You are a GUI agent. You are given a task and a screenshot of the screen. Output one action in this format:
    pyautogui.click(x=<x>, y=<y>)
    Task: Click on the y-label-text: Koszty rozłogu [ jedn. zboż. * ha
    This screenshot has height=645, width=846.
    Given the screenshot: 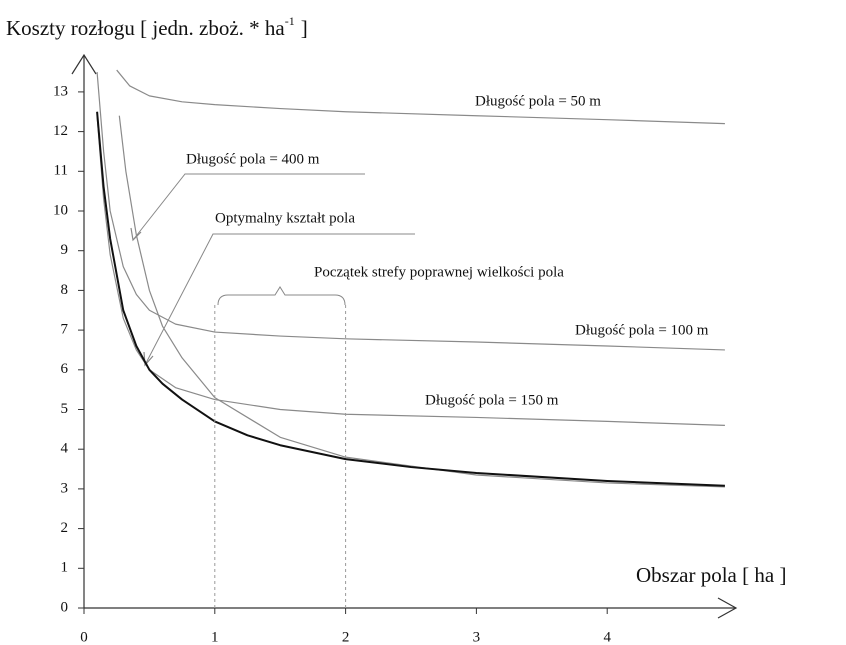 What is the action you would take?
    pyautogui.click(x=145, y=28)
    